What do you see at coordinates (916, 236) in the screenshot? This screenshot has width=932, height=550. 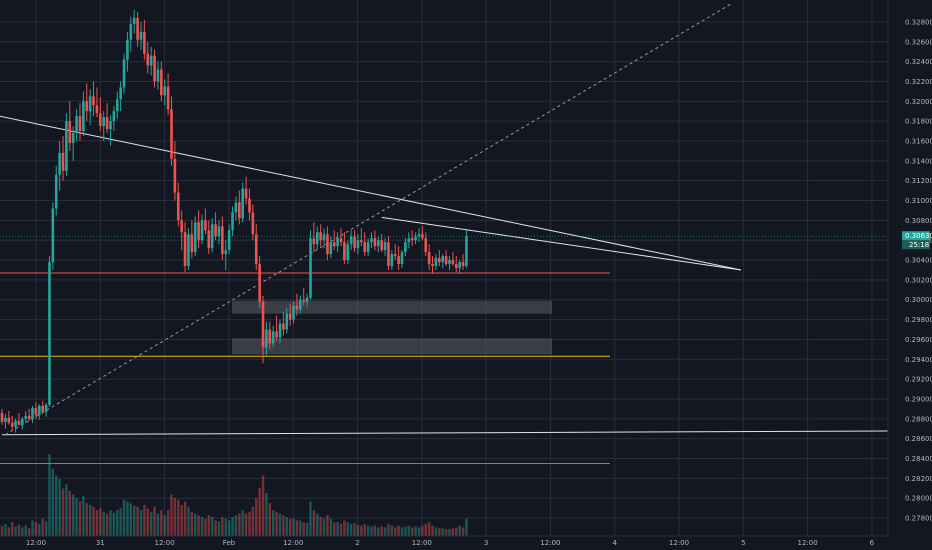 I see `last-price-tag-bg` at bounding box center [916, 236].